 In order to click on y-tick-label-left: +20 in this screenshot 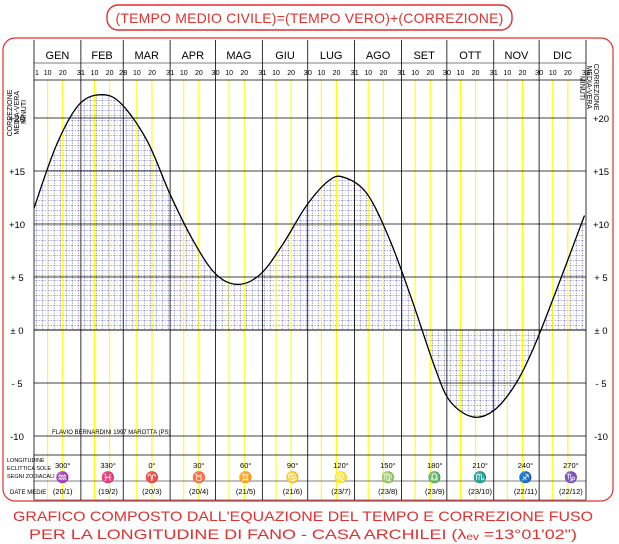, I will do `click(17, 119)`.